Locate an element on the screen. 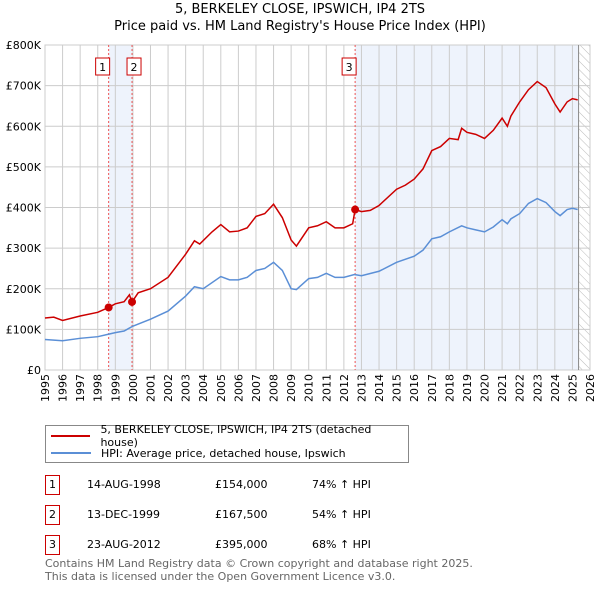 The width and height of the screenshot is (600, 590). x-tick-label: 2007 is located at coordinates (256, 388).